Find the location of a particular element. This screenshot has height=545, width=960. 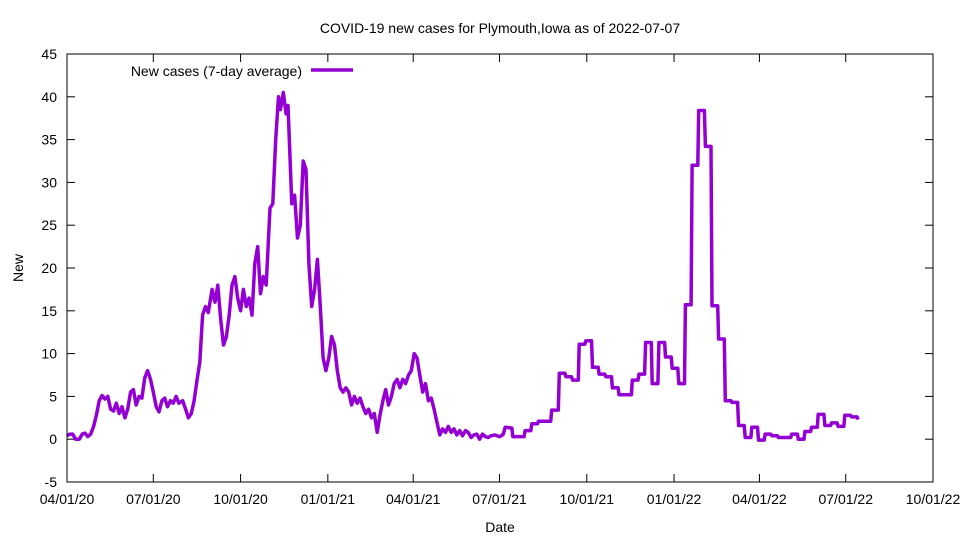

y-tick-label: 45 is located at coordinates (49, 54).